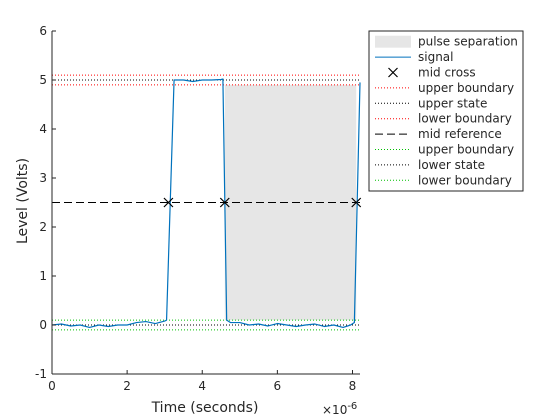 The image size is (560, 420). Describe the element at coordinates (23, 201) in the screenshot. I see `y-axis-label: Level (Volts)` at that location.